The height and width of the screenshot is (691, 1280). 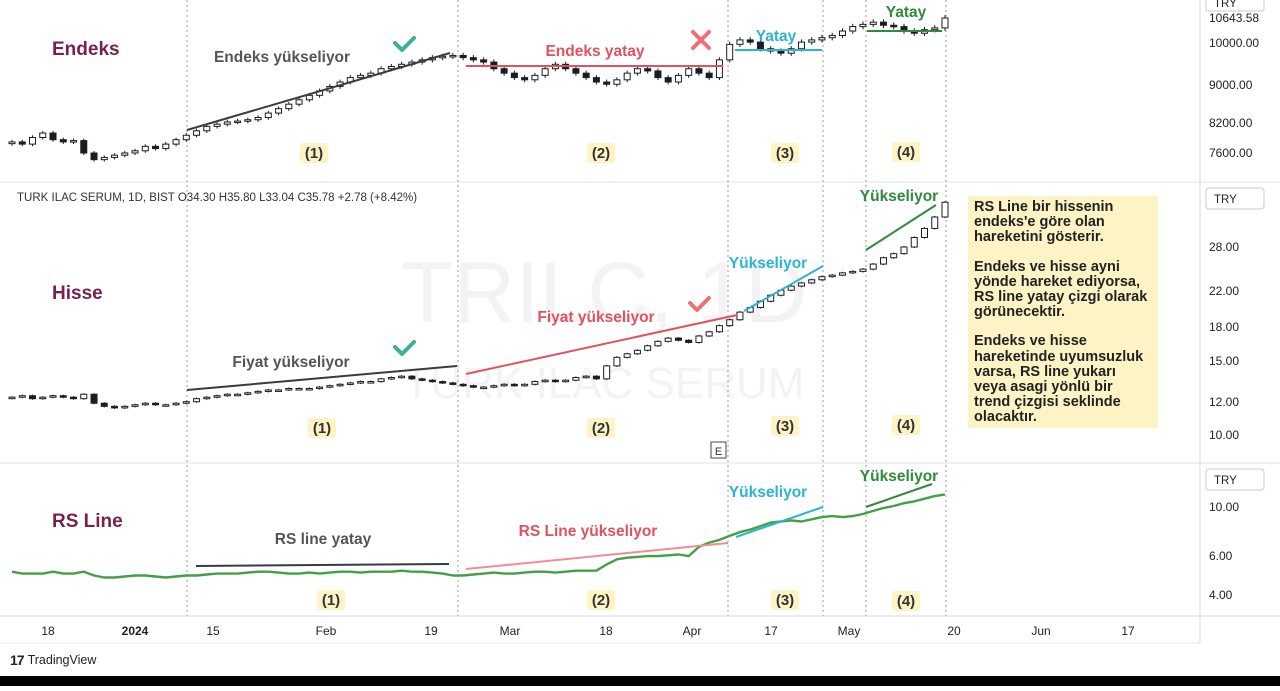 I want to click on price-tick-label: 15.00, so click(x=1224, y=361).